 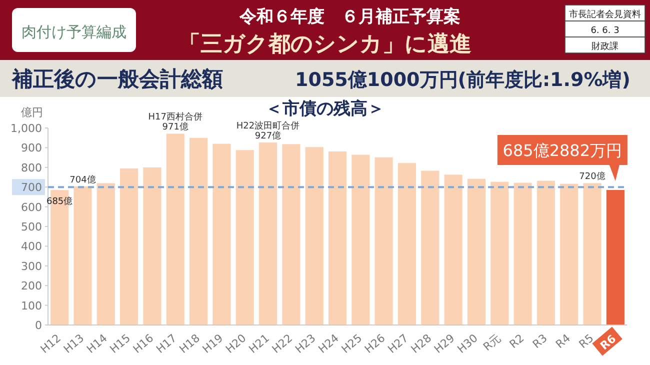 What do you see at coordinates (31, 148) in the screenshot?
I see `y-tick-label: 900` at bounding box center [31, 148].